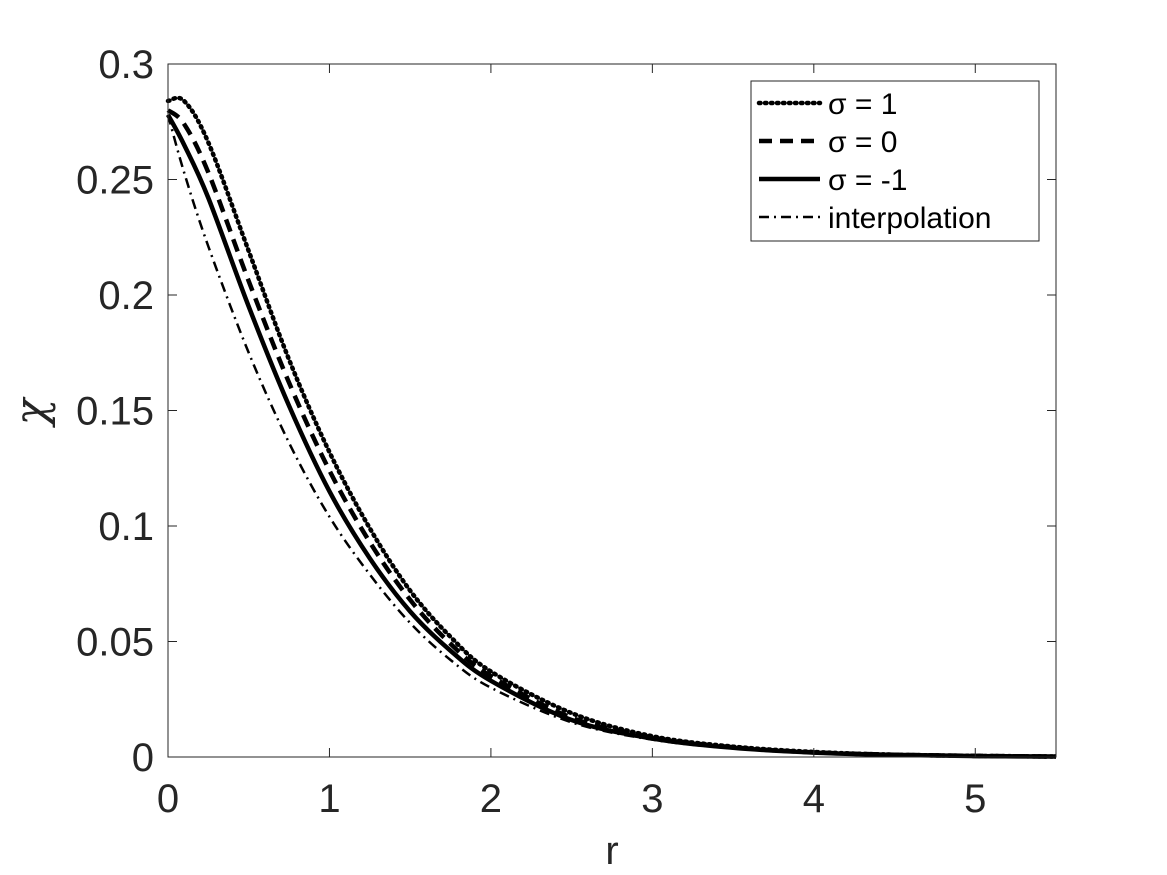 This screenshot has height=875, width=1167. I want to click on legend-label-2: σ = -1, so click(867, 180).